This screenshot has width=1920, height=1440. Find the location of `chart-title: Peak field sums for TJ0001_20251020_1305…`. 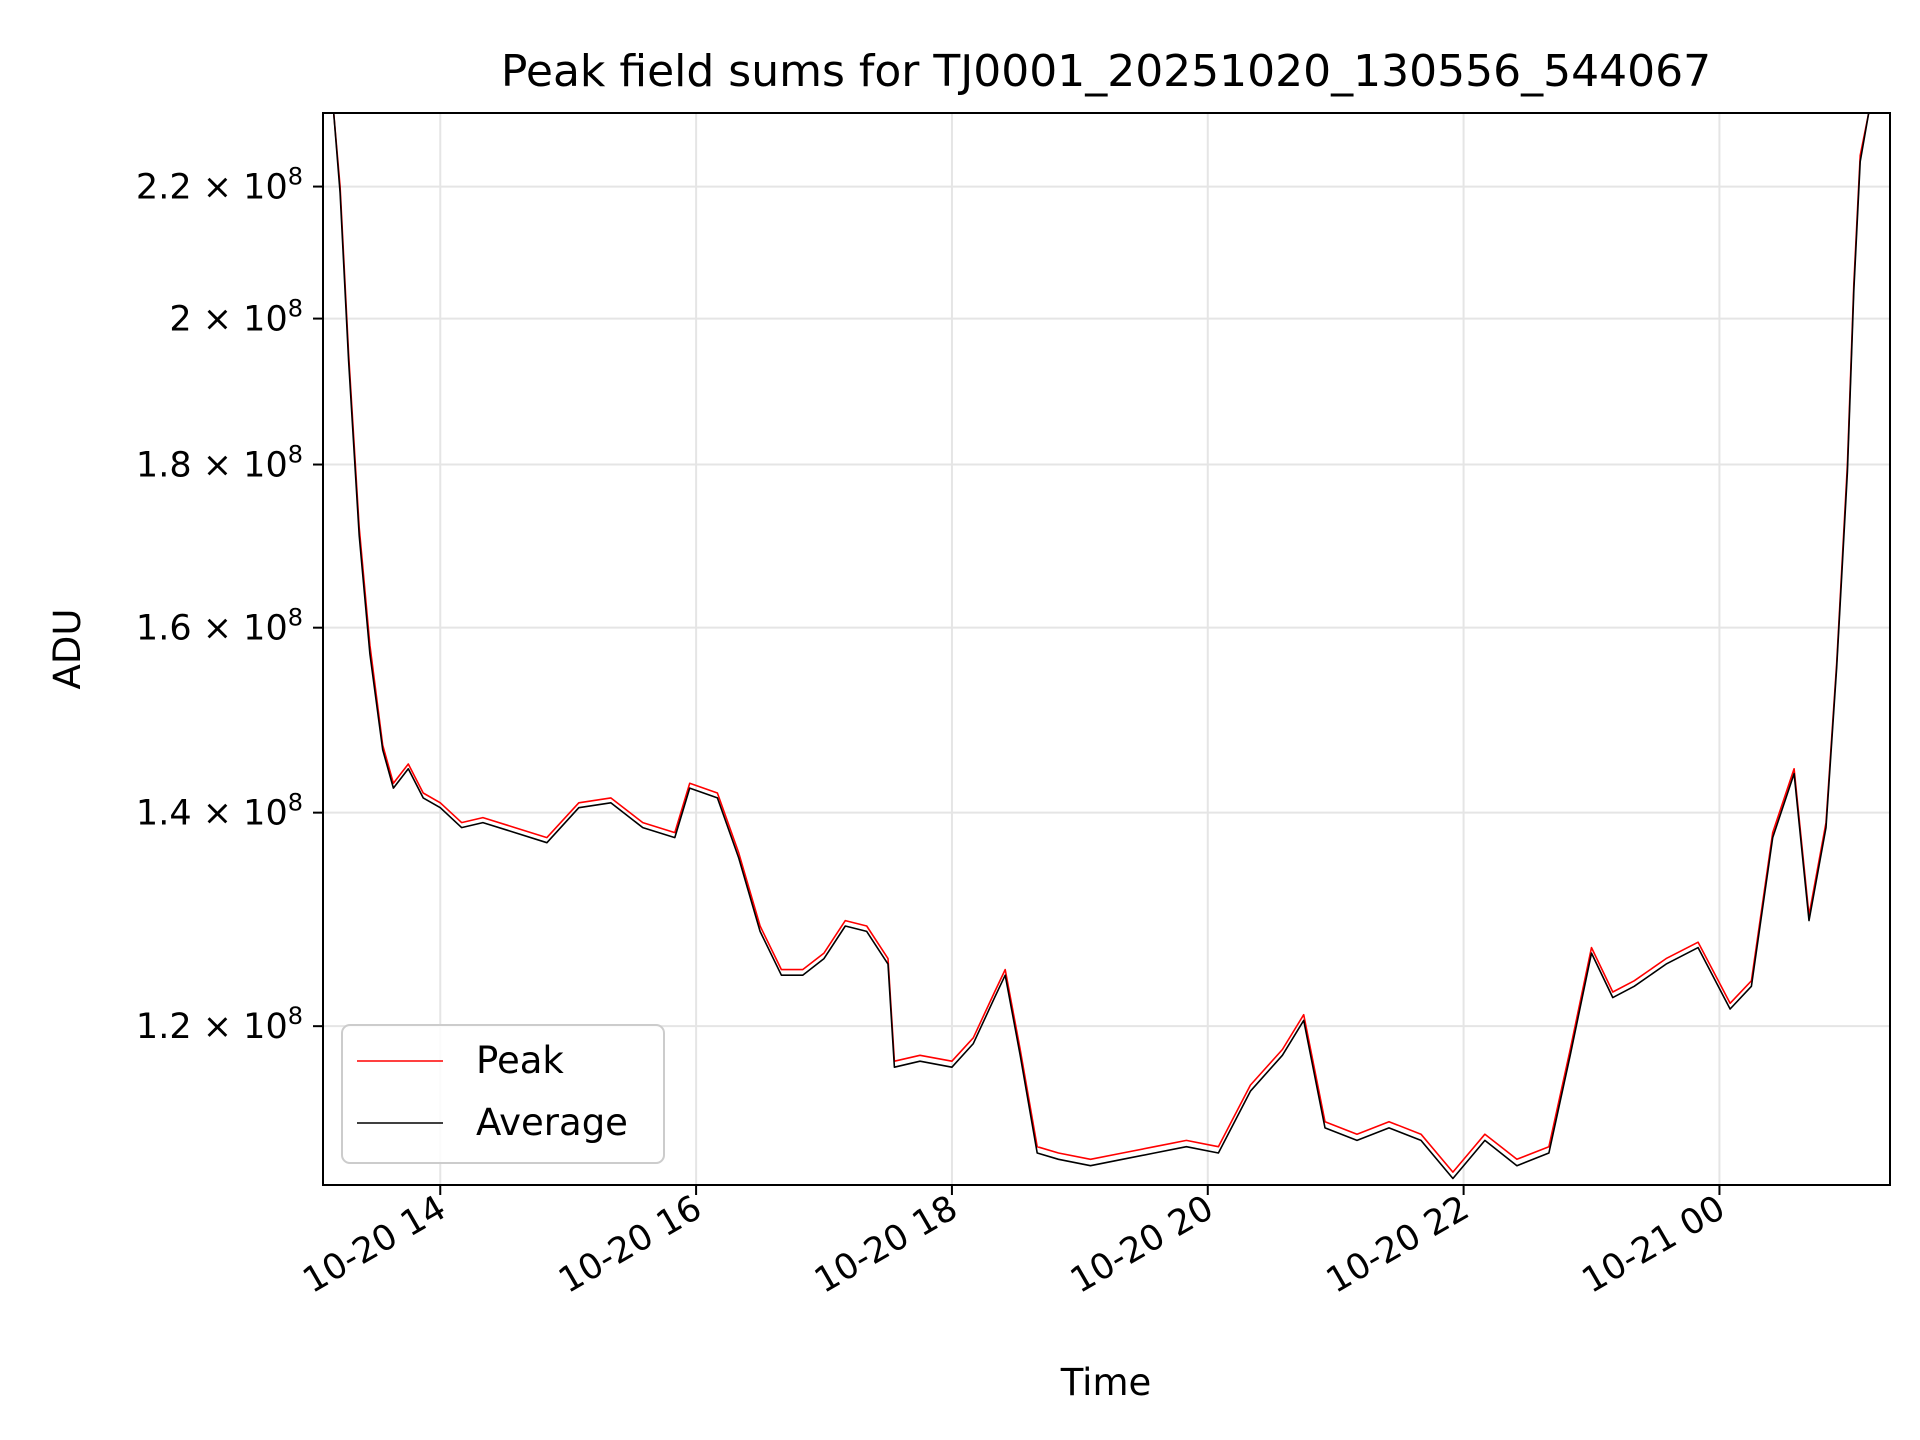

chart-title: Peak field sums for TJ0001_20251020_1305… is located at coordinates (1106, 71).